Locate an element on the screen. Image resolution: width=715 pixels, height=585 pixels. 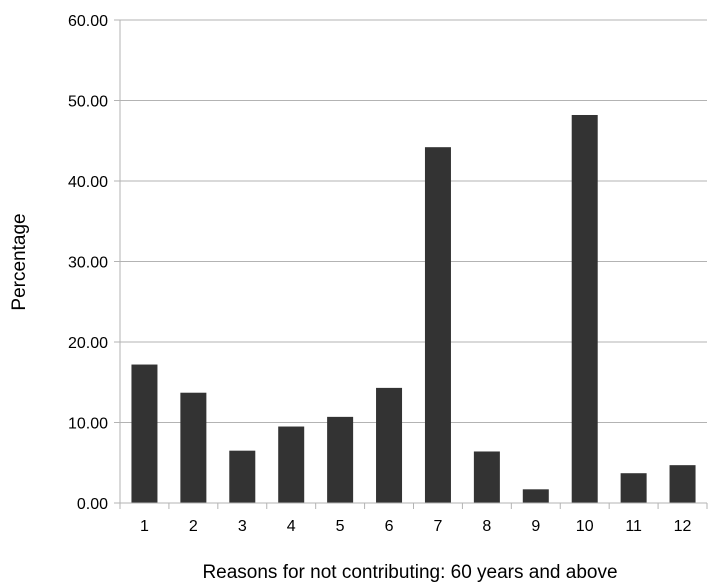
x-tick-label: 2 is located at coordinates (193, 526).